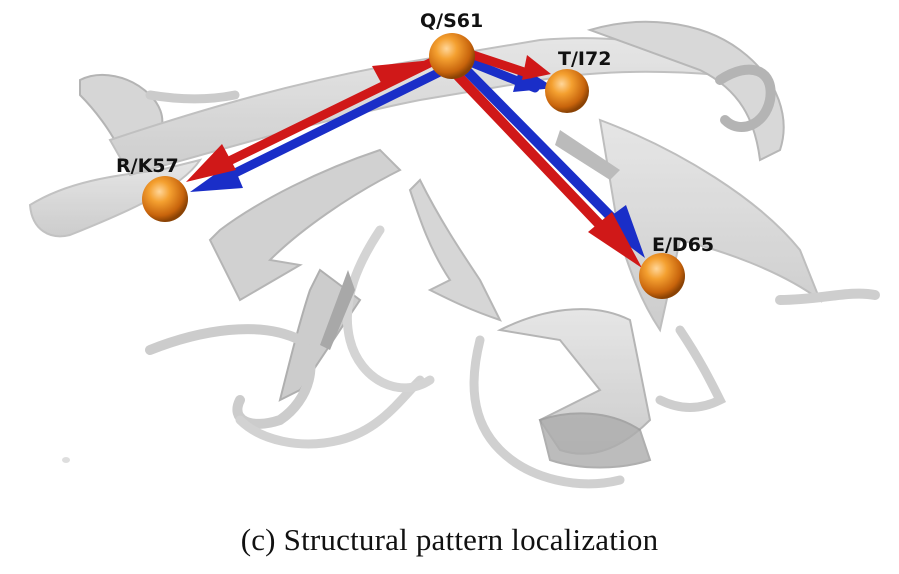 The image size is (899, 574). Describe the element at coordinates (615, 240) in the screenshot. I see `arrow-red-head-e65` at that location.